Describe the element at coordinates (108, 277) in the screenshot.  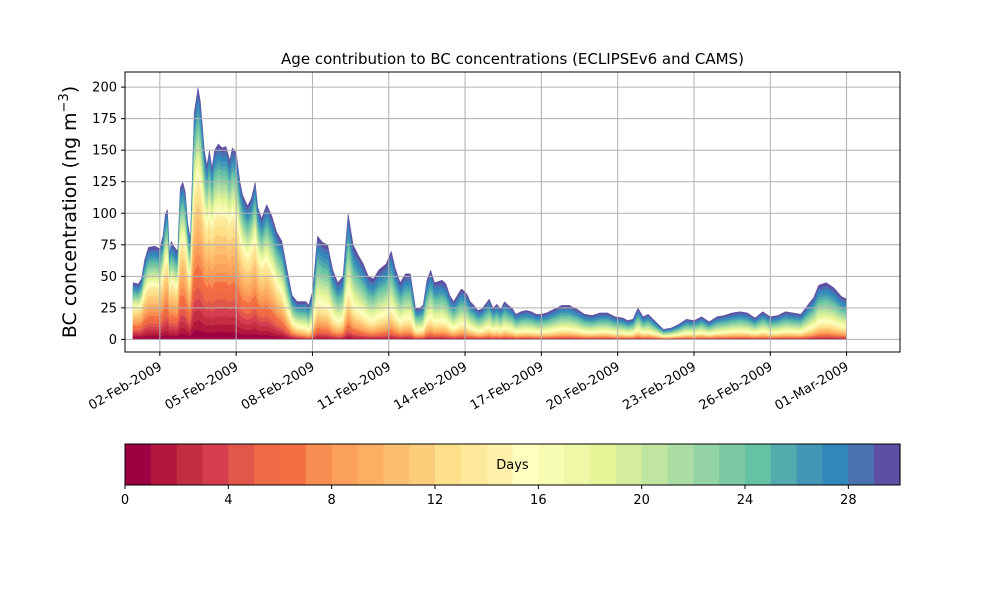
I see `y-tick-label: 50` at that location.